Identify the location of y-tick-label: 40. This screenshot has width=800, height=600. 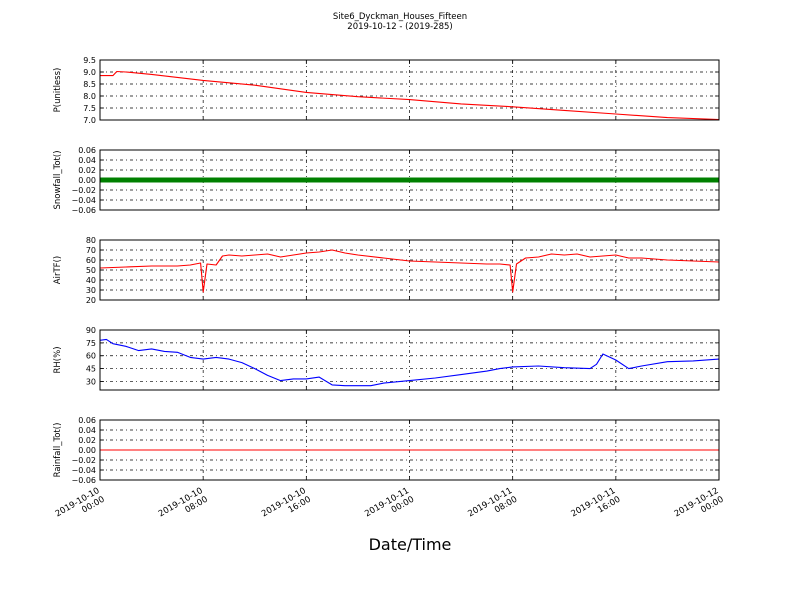
(91, 280).